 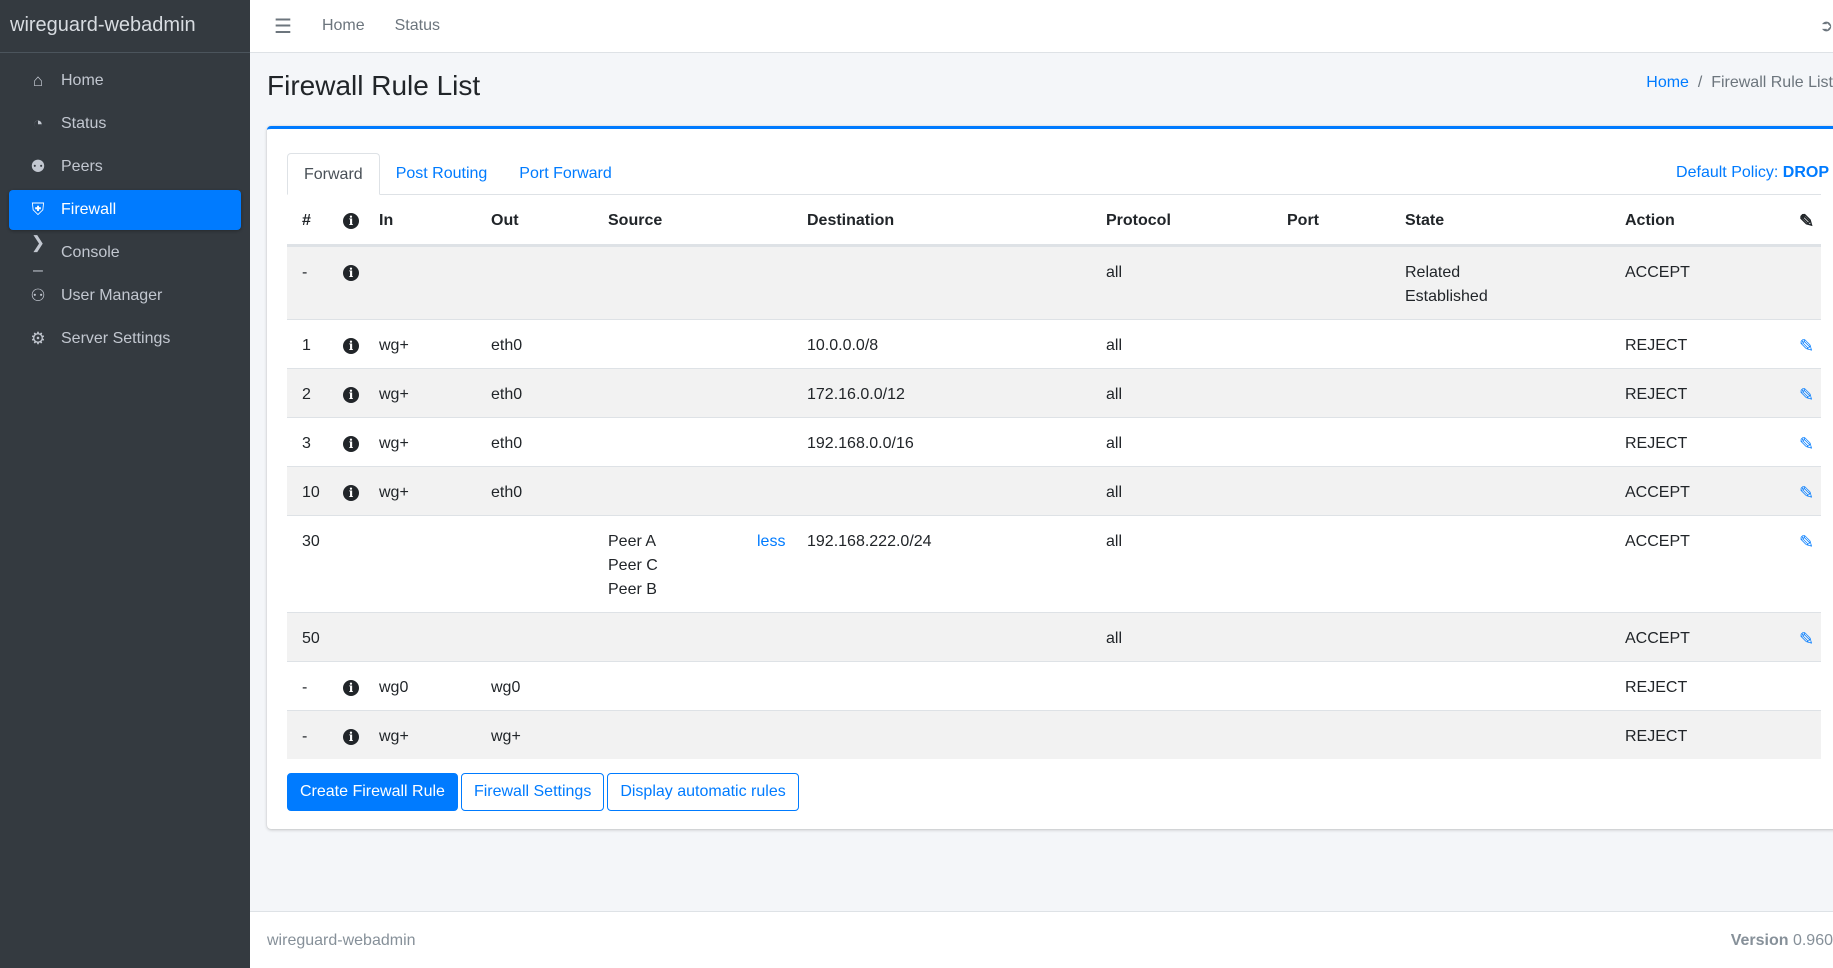 I want to click on footer-brand: wireguard-webadmin, so click(x=341, y=940).